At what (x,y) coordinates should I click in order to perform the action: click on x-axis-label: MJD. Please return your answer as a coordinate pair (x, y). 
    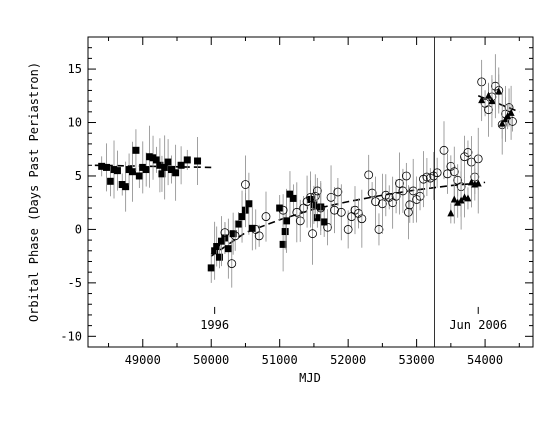
    Looking at the image, I should click on (310, 378).